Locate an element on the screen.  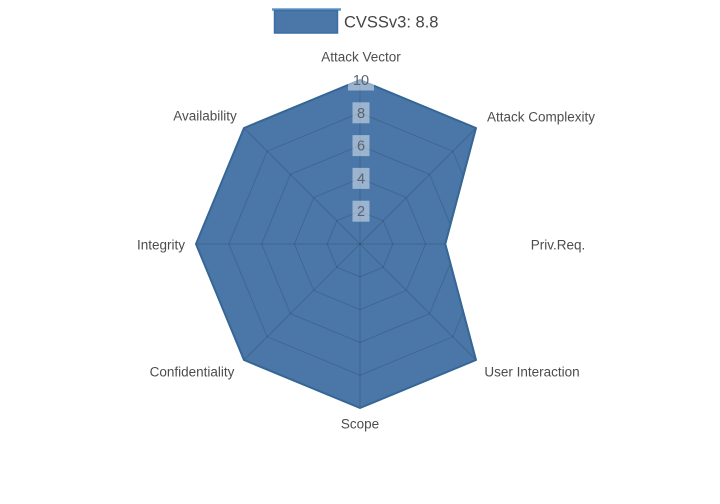
axis-label-availability: Availability is located at coordinates (205, 116).